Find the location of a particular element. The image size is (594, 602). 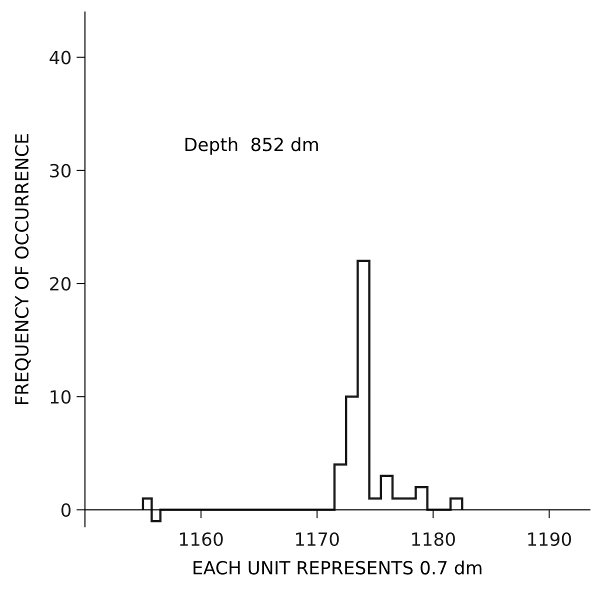

x-tick-label: 1160 is located at coordinates (201, 539).